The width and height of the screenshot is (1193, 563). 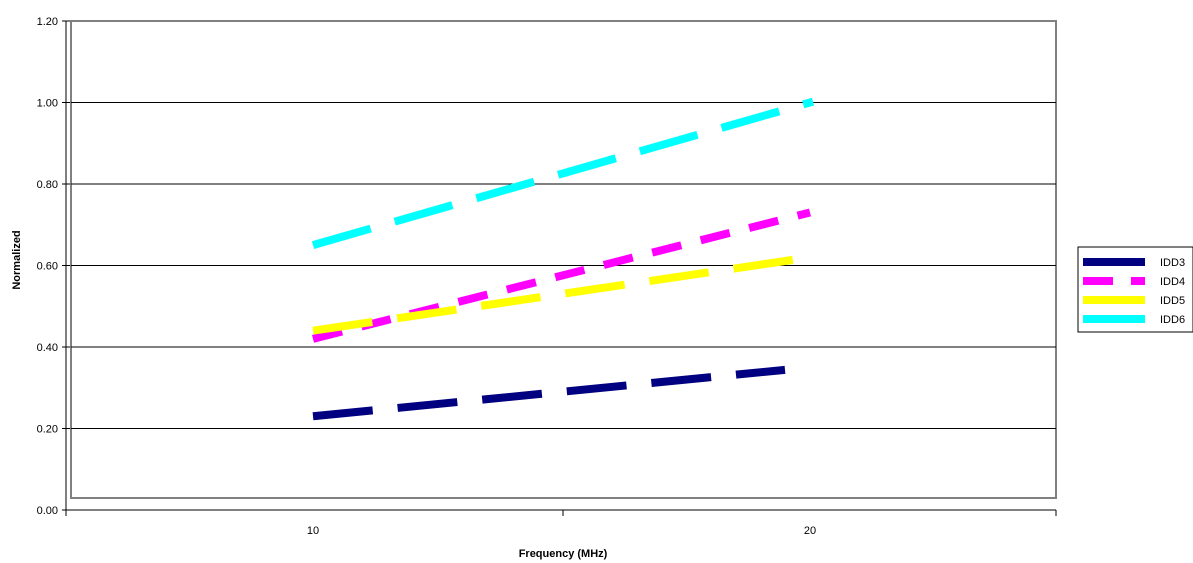 I want to click on y-tick-label: 0.40, so click(x=47, y=348).